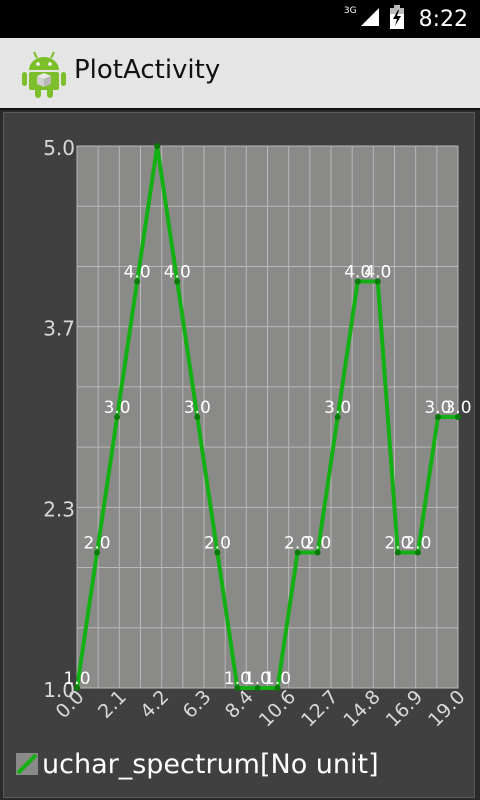 The width and height of the screenshot is (480, 800). What do you see at coordinates (154, 704) in the screenshot?
I see `x-tick-label: 4.2` at bounding box center [154, 704].